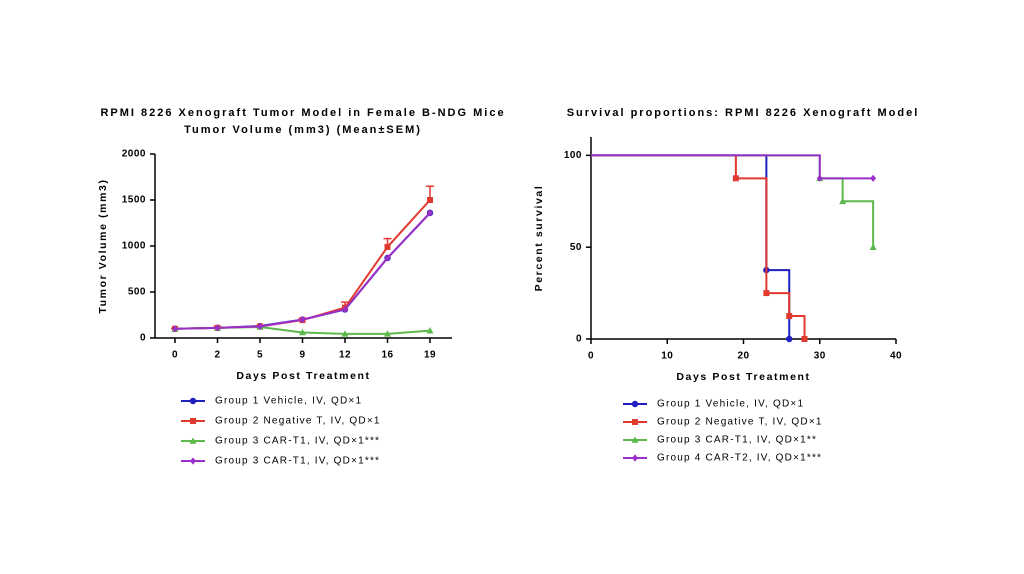 This screenshot has height=574, width=1024. Describe the element at coordinates (896, 356) in the screenshot. I see `x-tick-label: 40` at that location.